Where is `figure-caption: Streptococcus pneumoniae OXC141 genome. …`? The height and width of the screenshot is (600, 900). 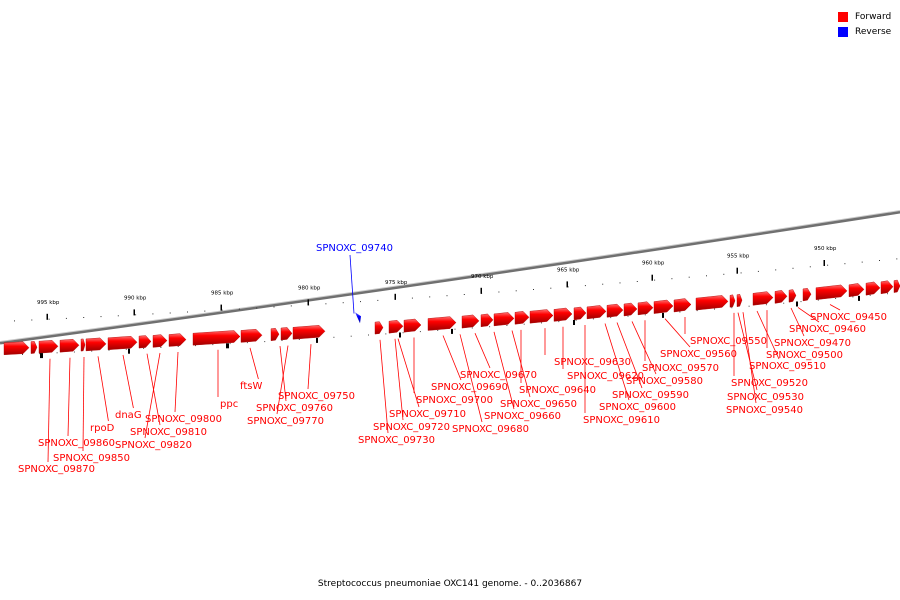 figure-caption: Streptococcus pneumoniae OXC141 genome. … is located at coordinates (450, 584).